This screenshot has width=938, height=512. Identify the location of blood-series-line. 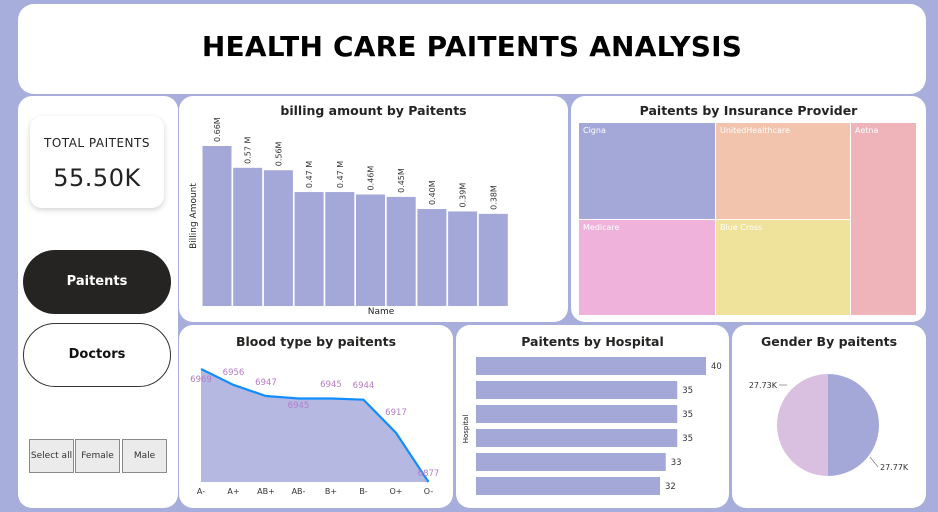
(315, 425).